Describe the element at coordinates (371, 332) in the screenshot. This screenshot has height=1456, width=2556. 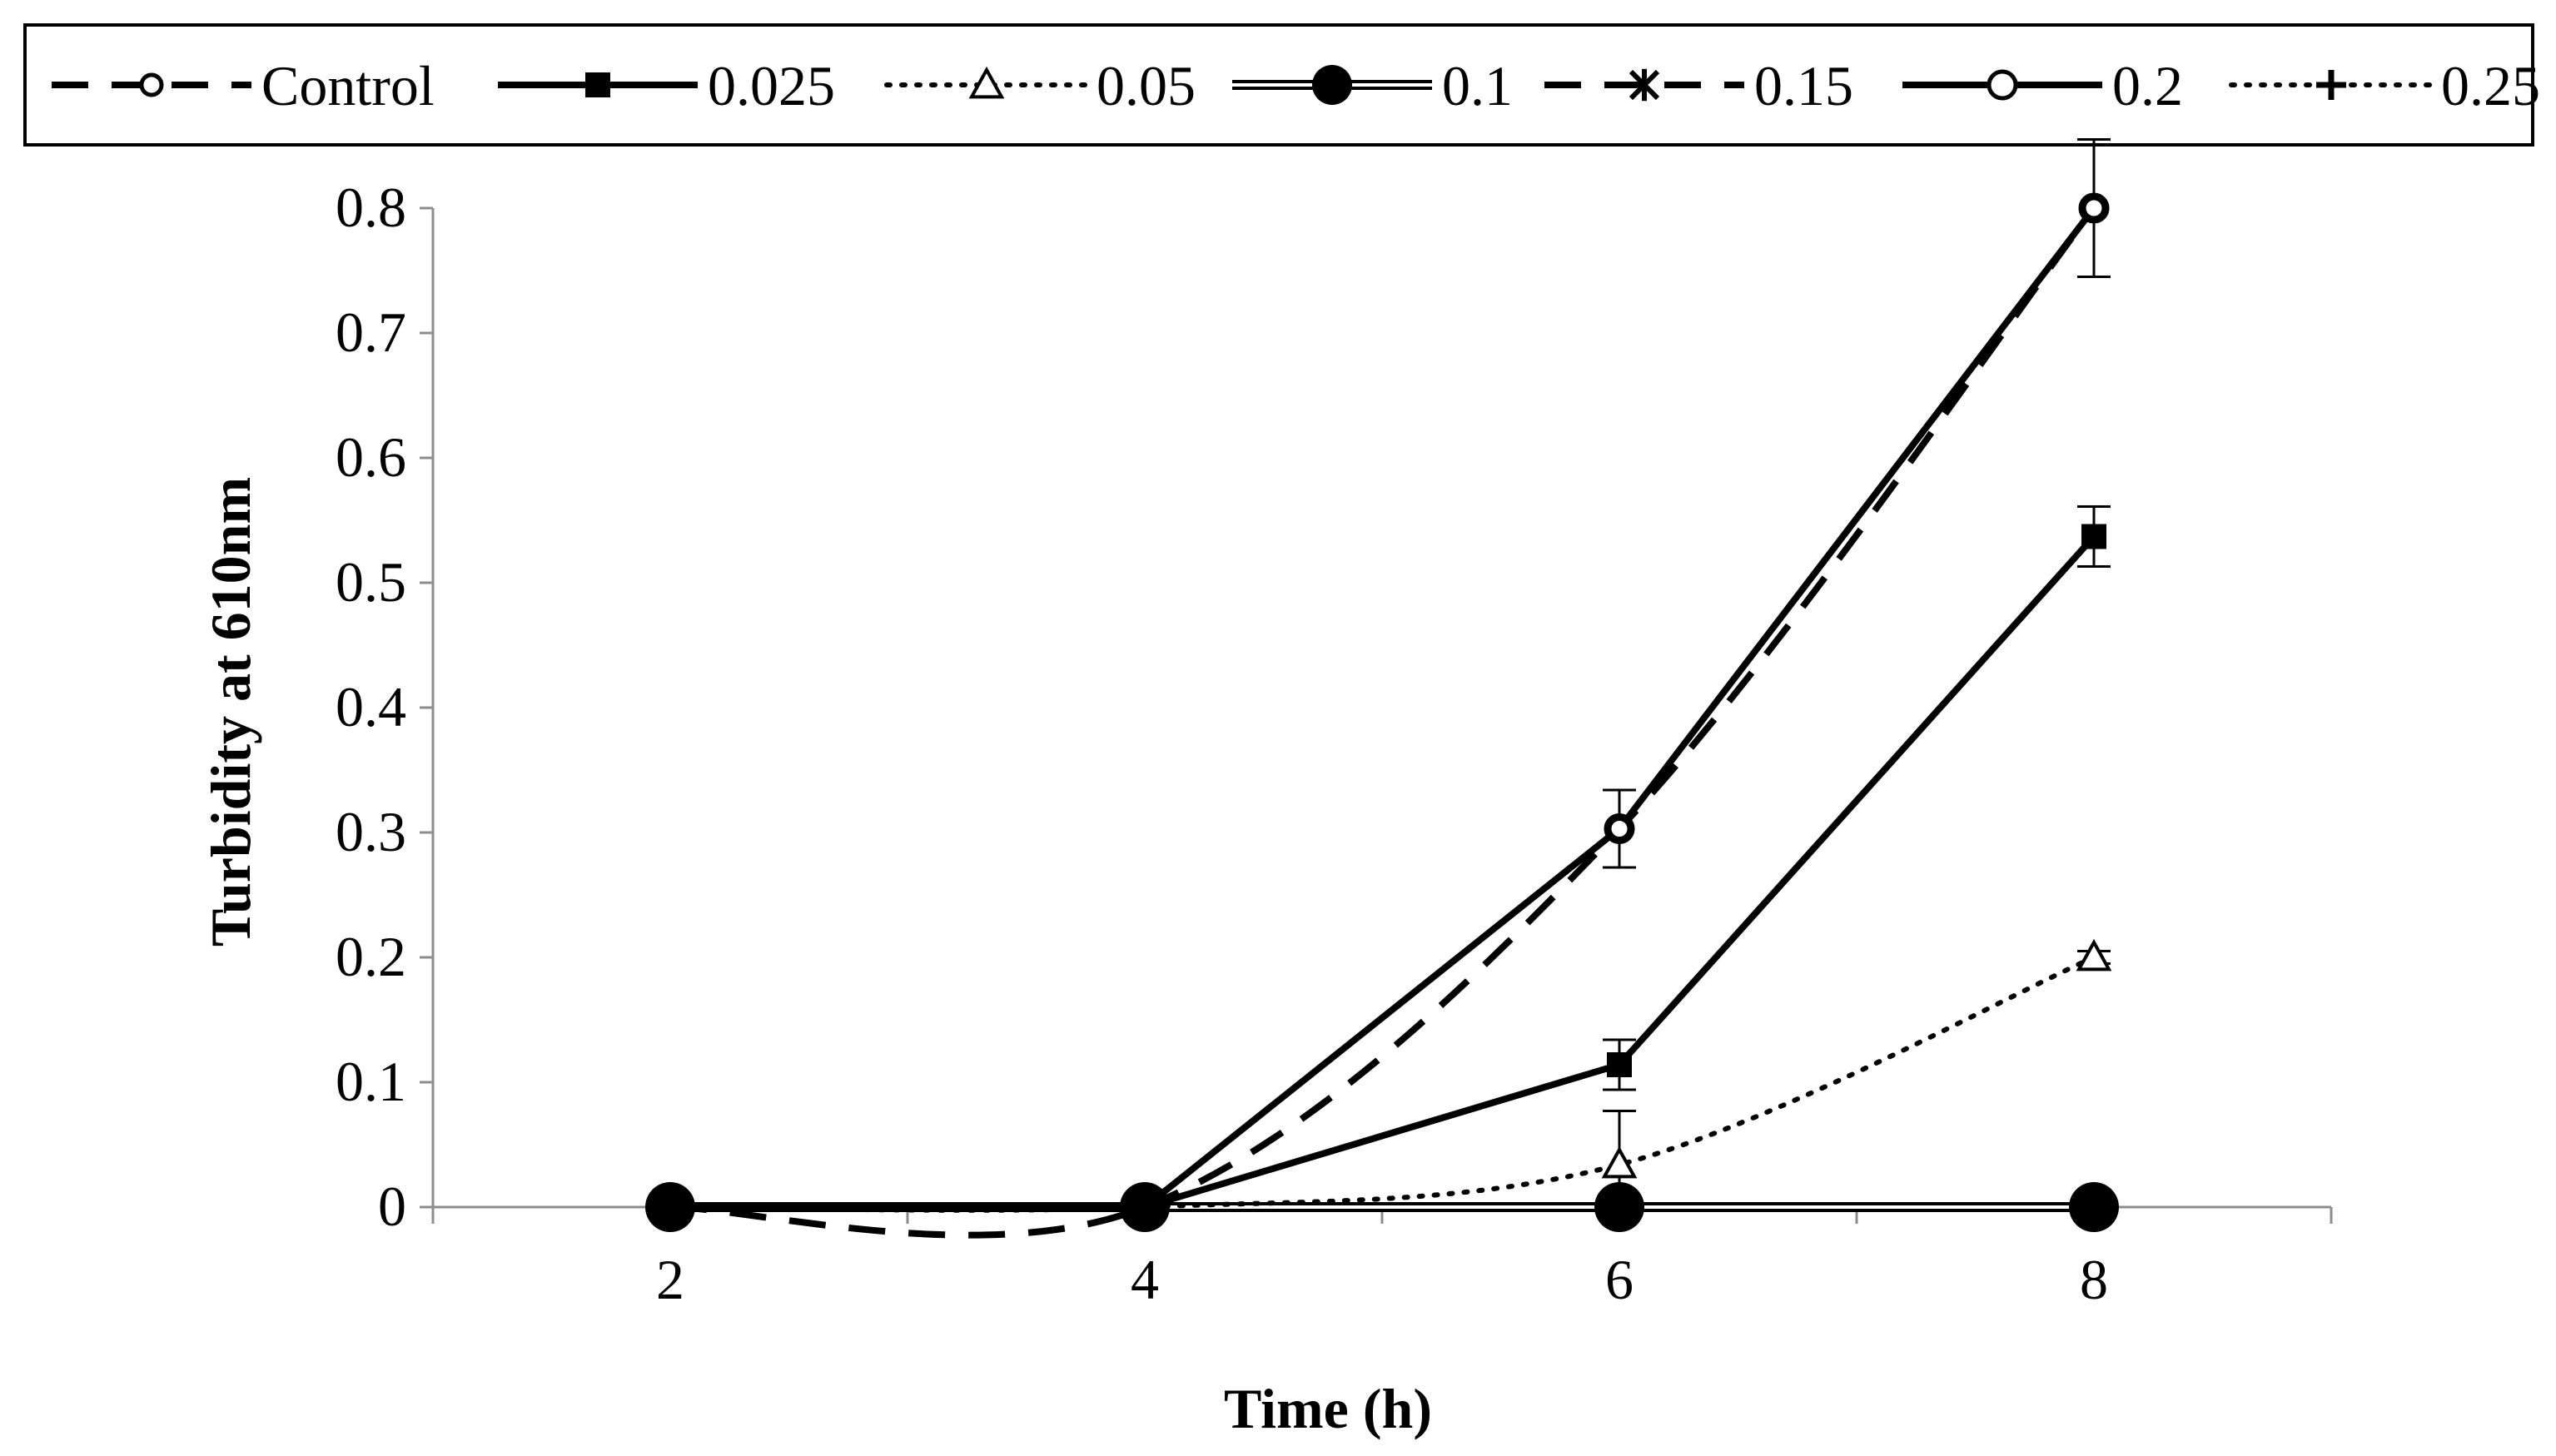
I see `y-tick-label: 0.7` at that location.